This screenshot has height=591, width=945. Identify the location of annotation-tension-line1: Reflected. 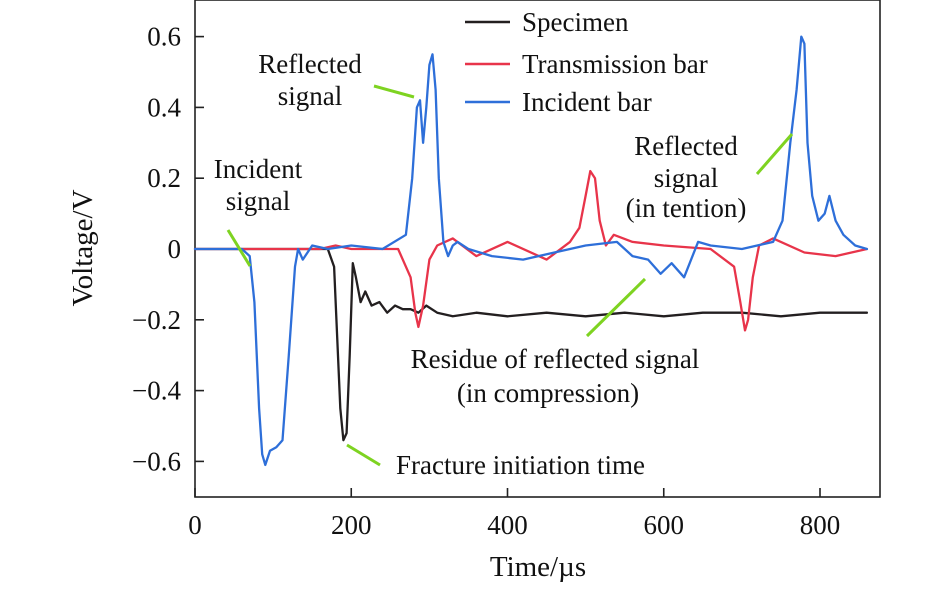
(686, 146).